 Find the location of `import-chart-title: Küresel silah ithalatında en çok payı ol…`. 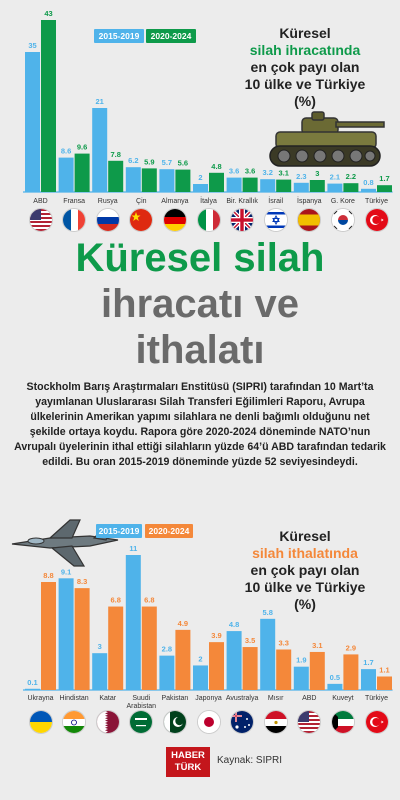

import-chart-title: Küresel silah ithalatında en çok payı ol… is located at coordinates (302, 570).